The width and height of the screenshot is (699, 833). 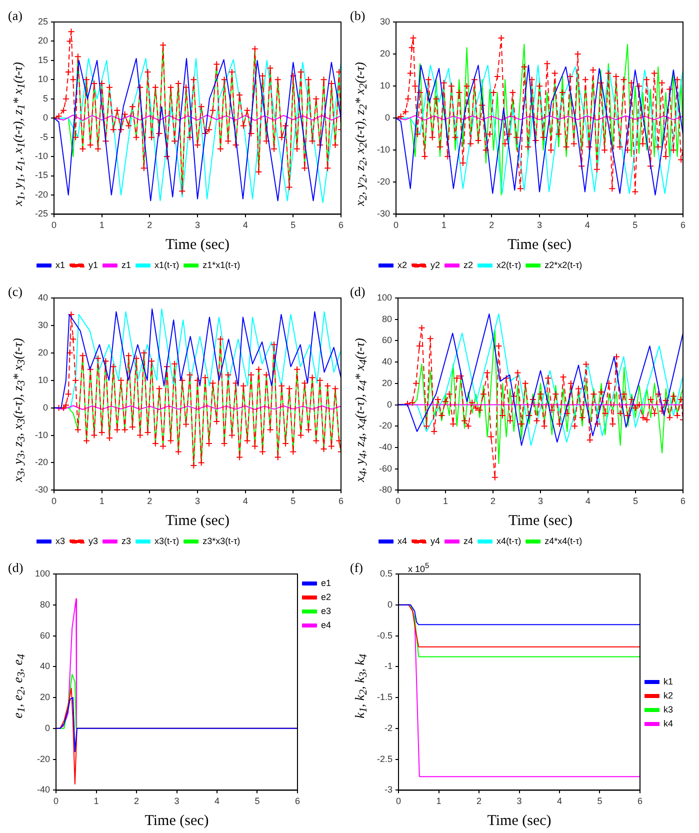 What do you see at coordinates (42, 573) in the screenshot?
I see `y-tick-label: 100` at bounding box center [42, 573].